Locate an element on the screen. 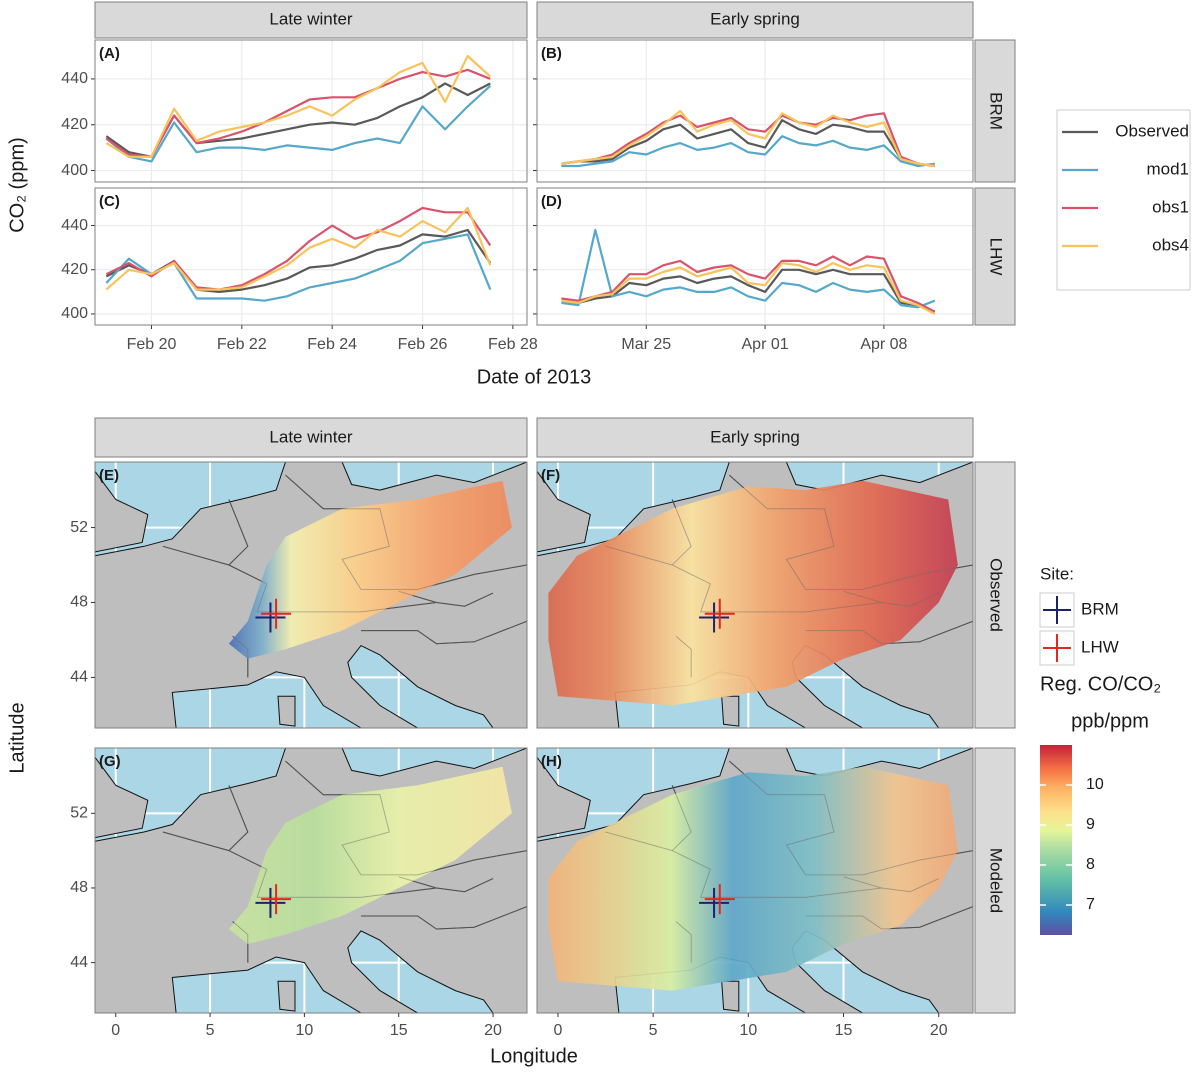 The width and height of the screenshot is (1200, 1075). panel-label: (F) is located at coordinates (550, 475).